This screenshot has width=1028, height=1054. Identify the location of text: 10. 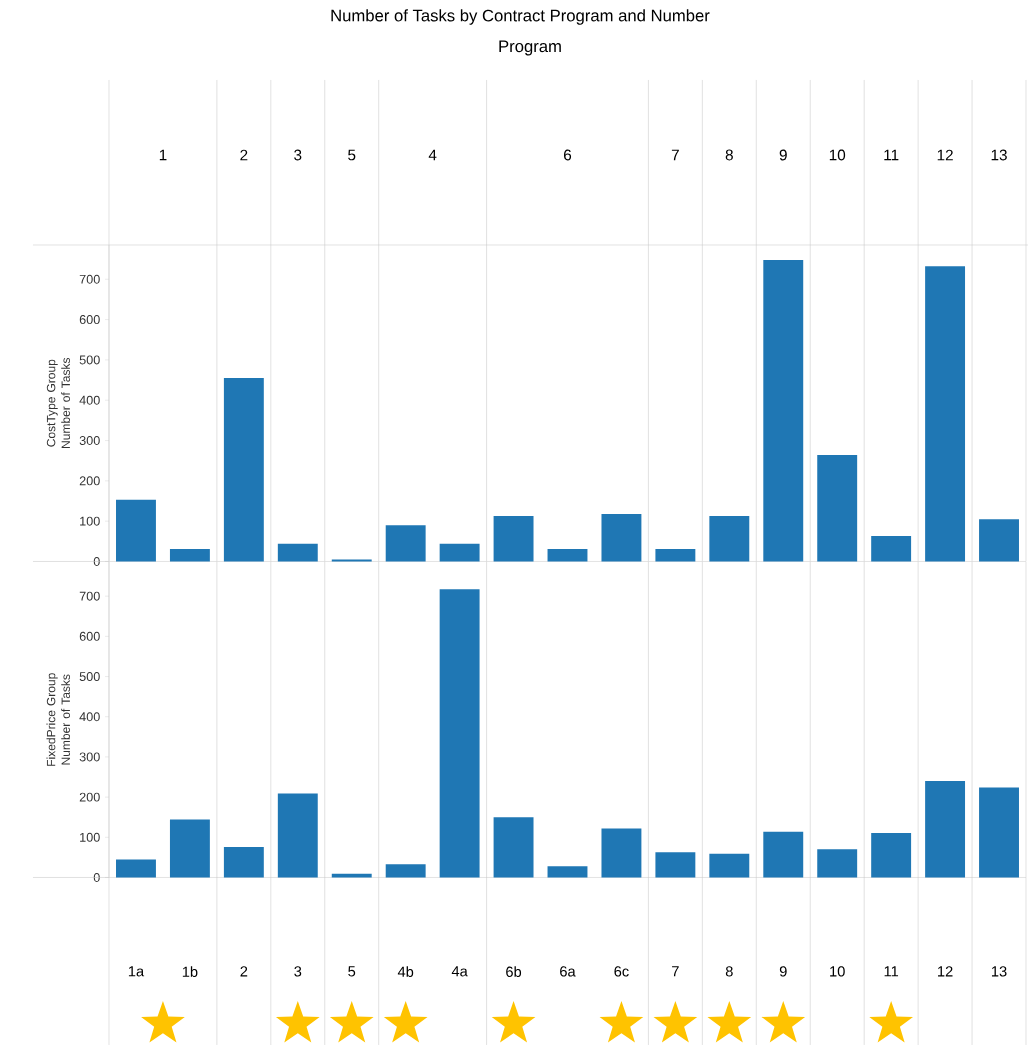
(837, 155).